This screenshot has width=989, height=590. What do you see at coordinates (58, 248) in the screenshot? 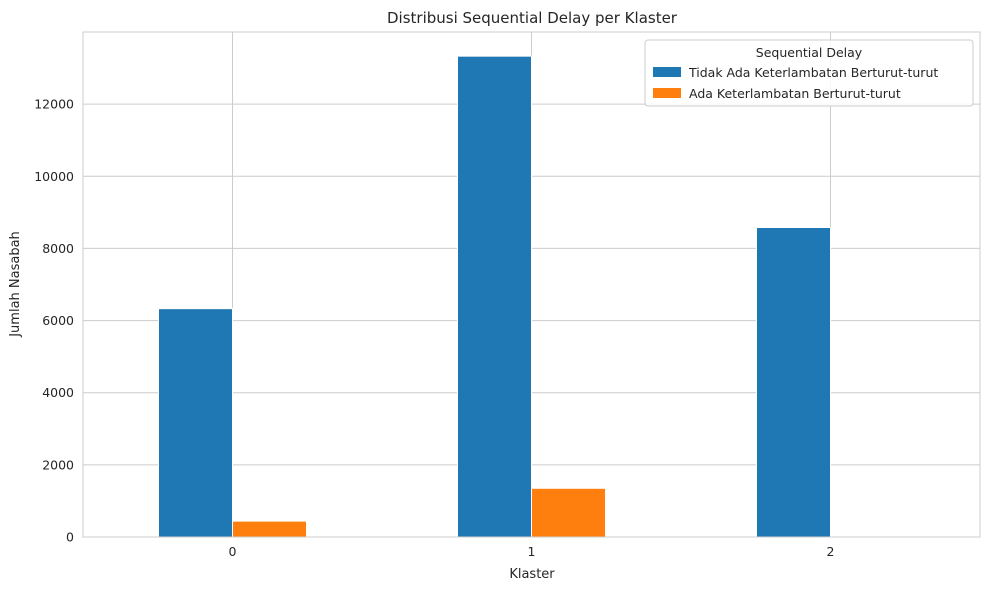
I see `y-tick-label: 8000` at bounding box center [58, 248].